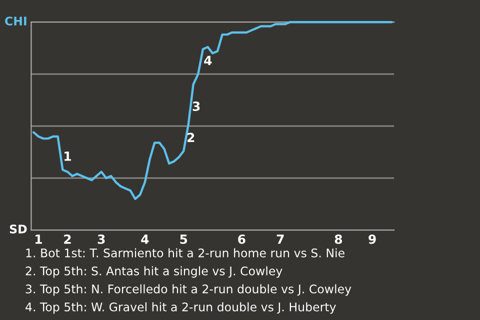 This screenshot has height=320, width=480. Describe the element at coordinates (67, 156) in the screenshot. I see `annotation: 1` at that location.